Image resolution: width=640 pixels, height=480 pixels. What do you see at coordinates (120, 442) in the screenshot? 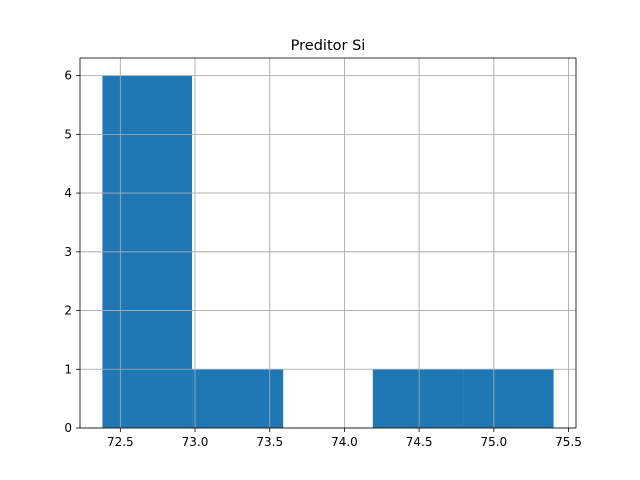
I see `x-tick-label: 72.5` at bounding box center [120, 442].